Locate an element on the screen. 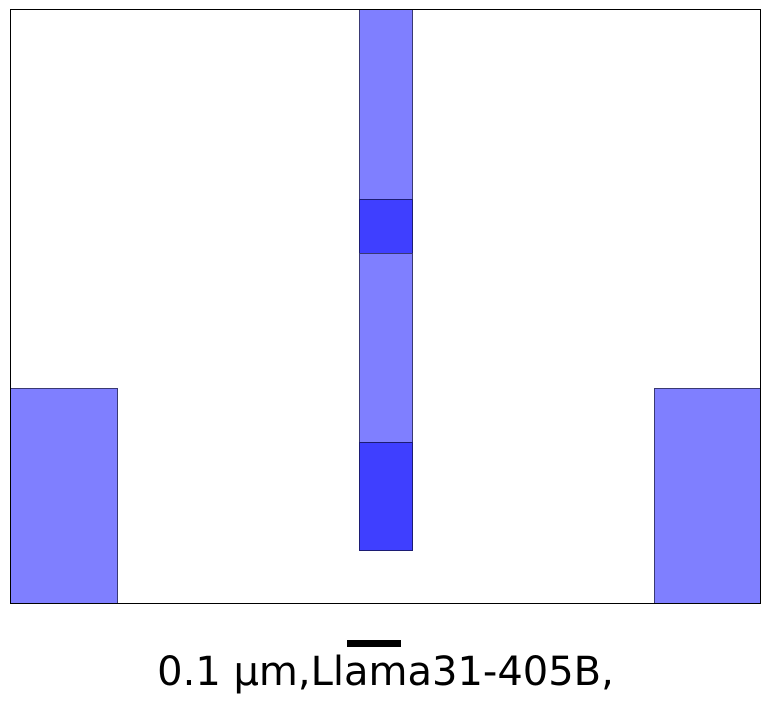 The image size is (771, 703). left-block is located at coordinates (64, 495).